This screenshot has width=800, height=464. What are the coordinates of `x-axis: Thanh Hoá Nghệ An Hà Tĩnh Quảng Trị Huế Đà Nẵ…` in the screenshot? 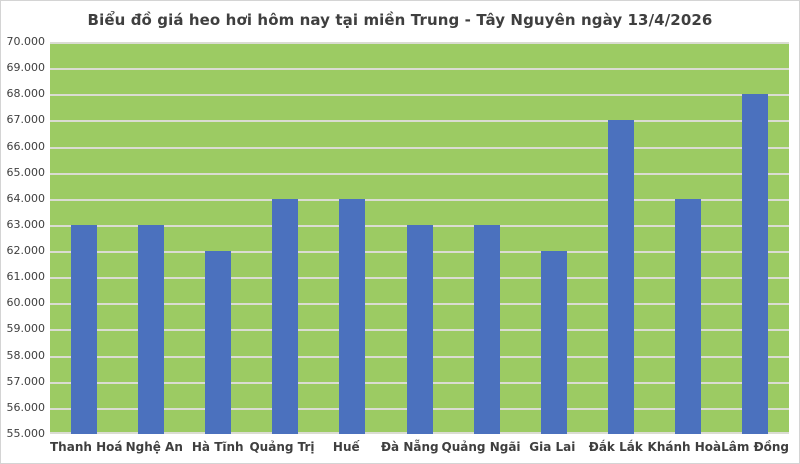 It's located at (419, 447).